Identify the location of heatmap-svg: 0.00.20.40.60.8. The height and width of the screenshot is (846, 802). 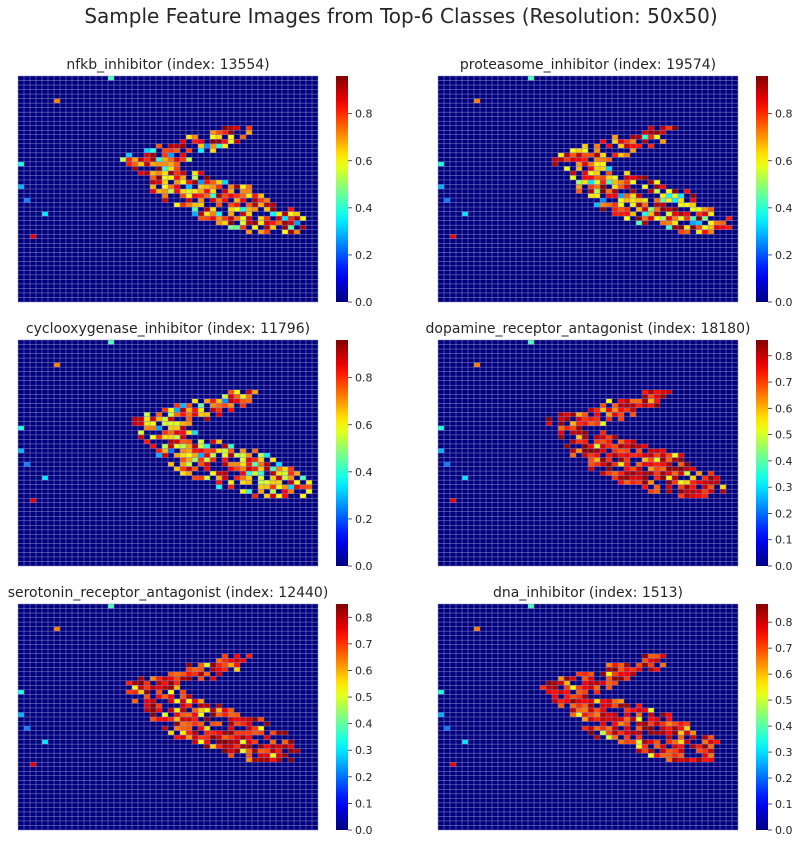
(195, 192).